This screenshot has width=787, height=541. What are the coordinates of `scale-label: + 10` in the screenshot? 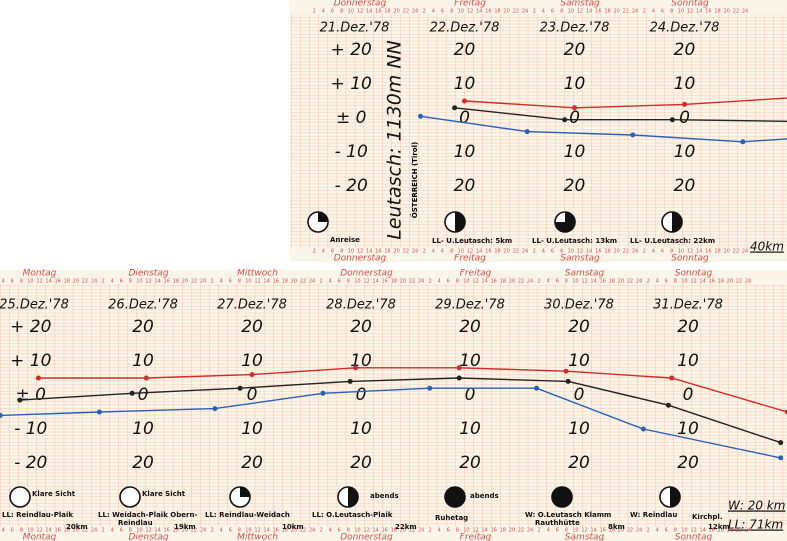 It's located at (351, 84).